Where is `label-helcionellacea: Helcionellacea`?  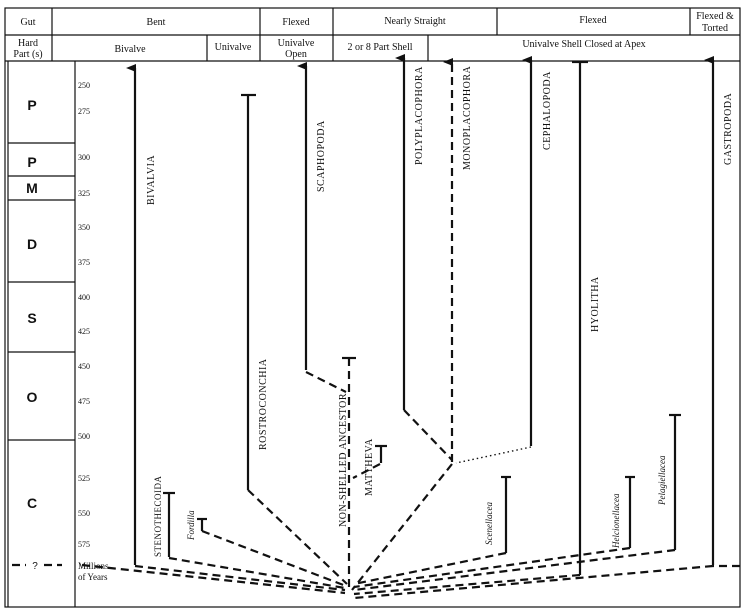
label-helcionellacea: Helcionellacea is located at coordinates (616, 521).